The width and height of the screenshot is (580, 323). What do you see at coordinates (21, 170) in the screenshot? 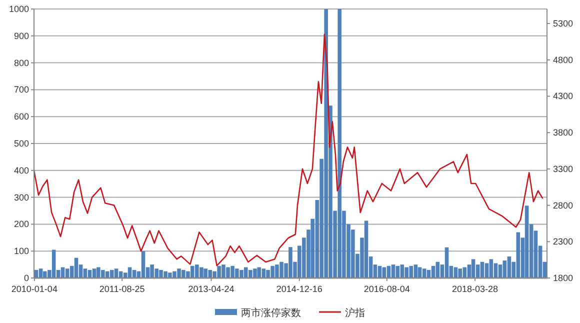
I see `y-tick-label: 400` at bounding box center [21, 170].